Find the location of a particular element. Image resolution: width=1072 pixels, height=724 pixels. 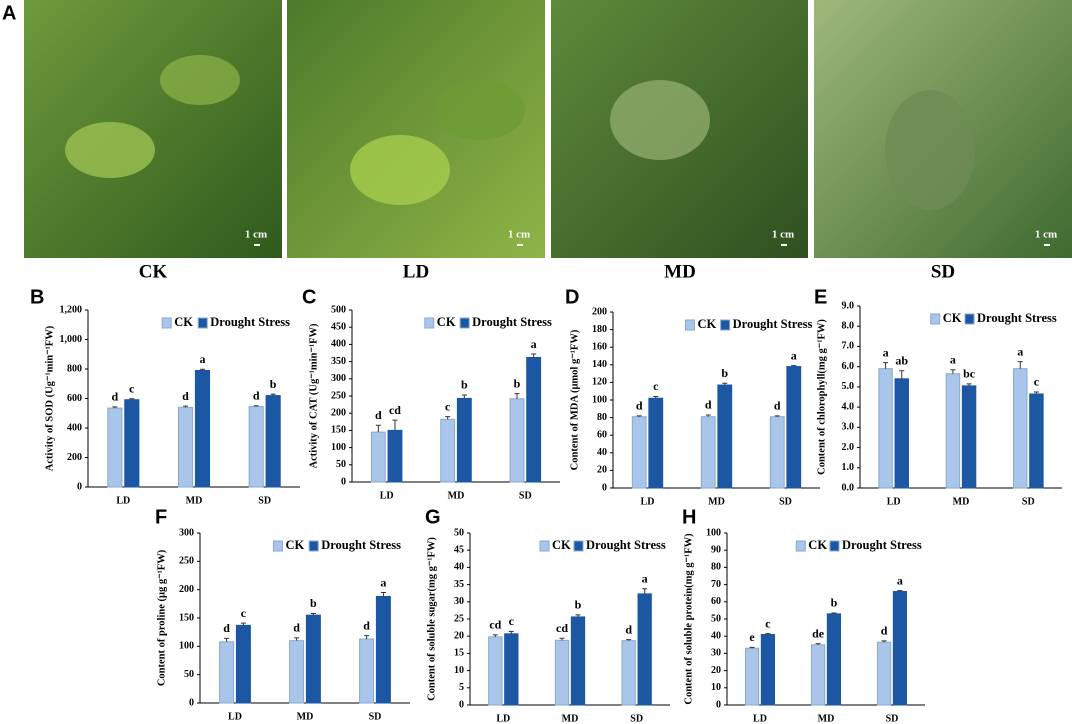

y-tick-label: 4.0 is located at coordinates (848, 406).